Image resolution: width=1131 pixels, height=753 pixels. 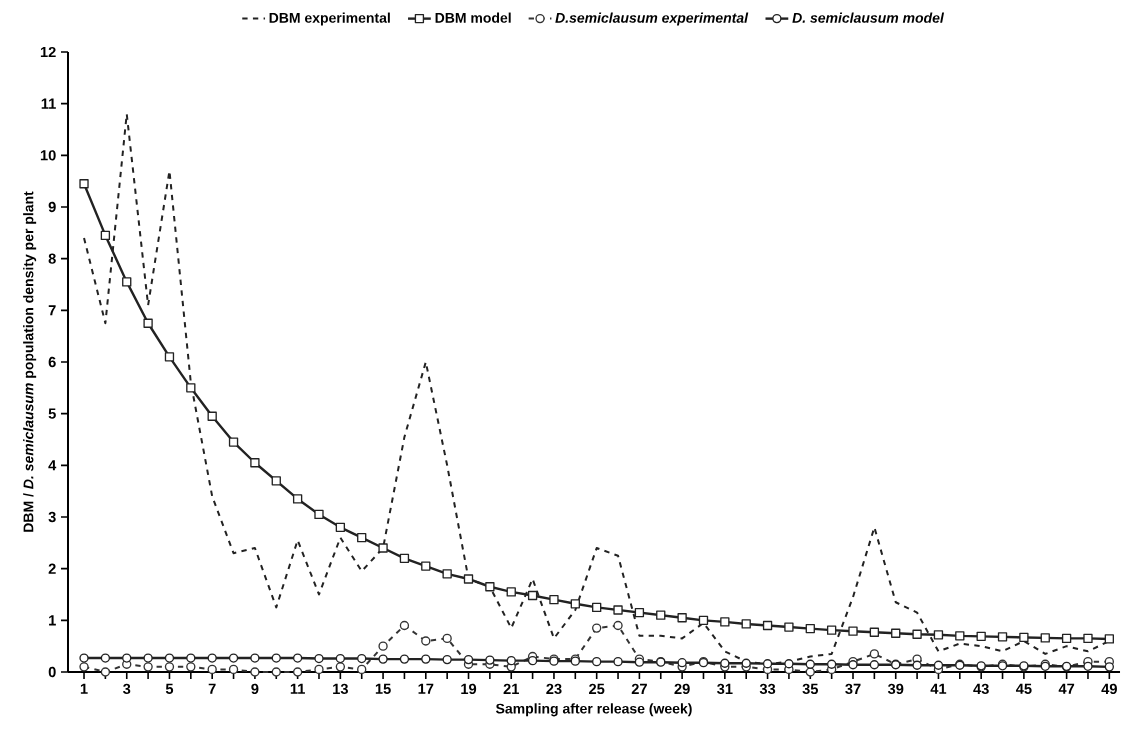 What do you see at coordinates (52, 465) in the screenshot?
I see `y-tick-label: 4` at bounding box center [52, 465].